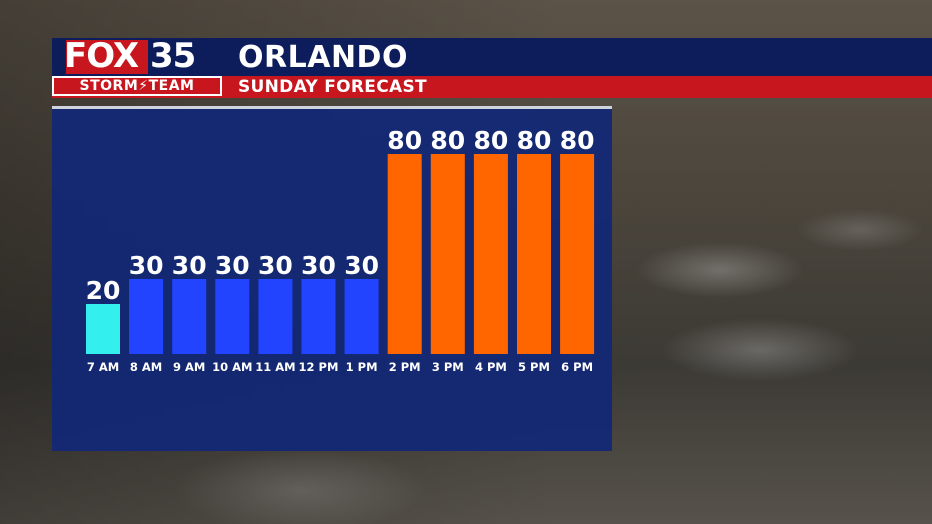  I want to click on bar-time-label: 4 PM, so click(491, 367).